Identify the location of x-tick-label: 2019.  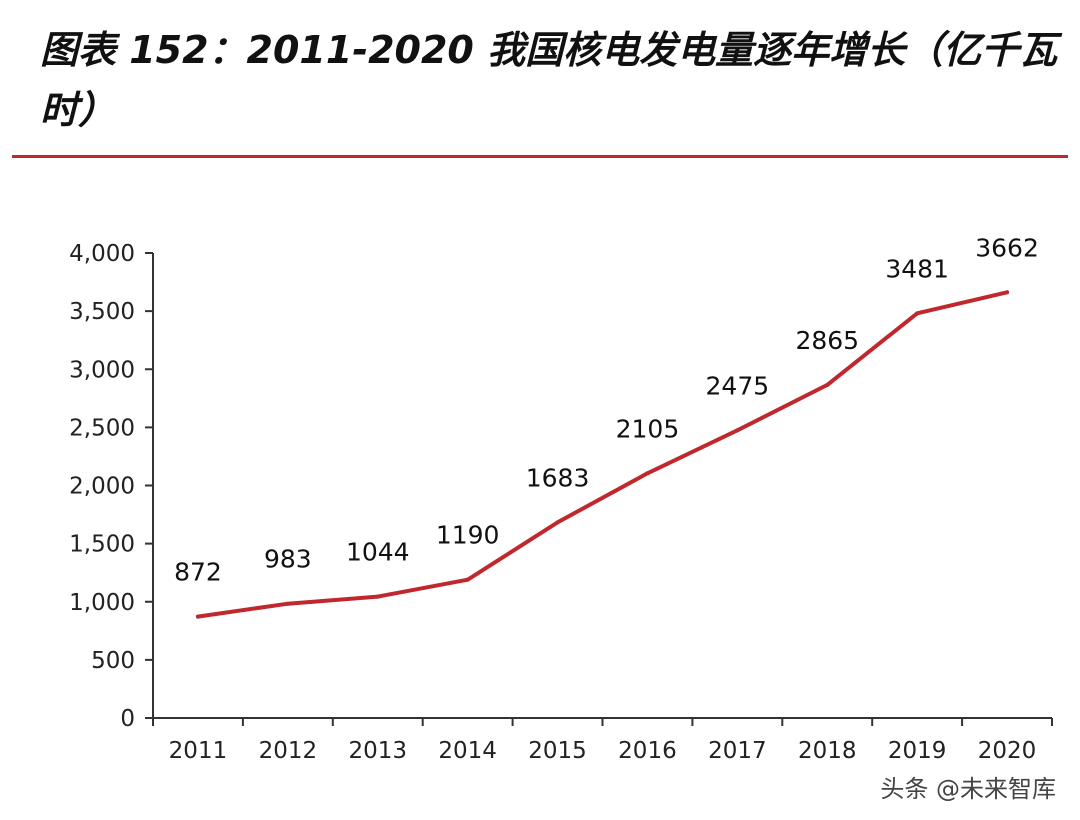
(917, 751).